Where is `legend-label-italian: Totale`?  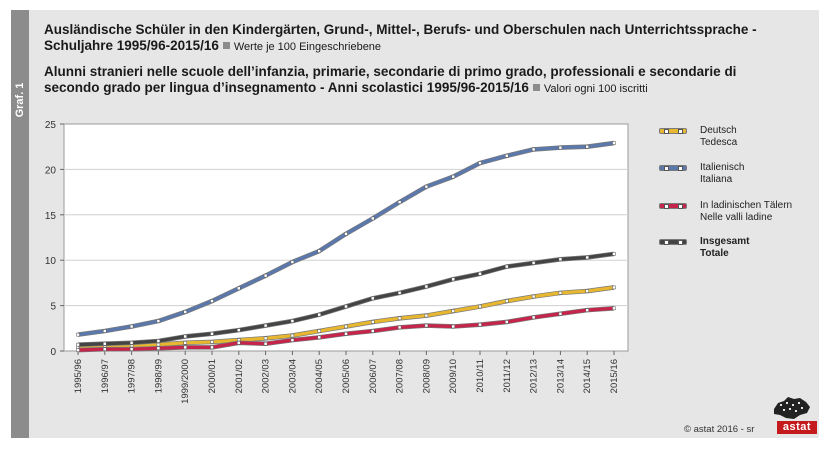
legend-label-italian: Totale is located at coordinates (714, 253).